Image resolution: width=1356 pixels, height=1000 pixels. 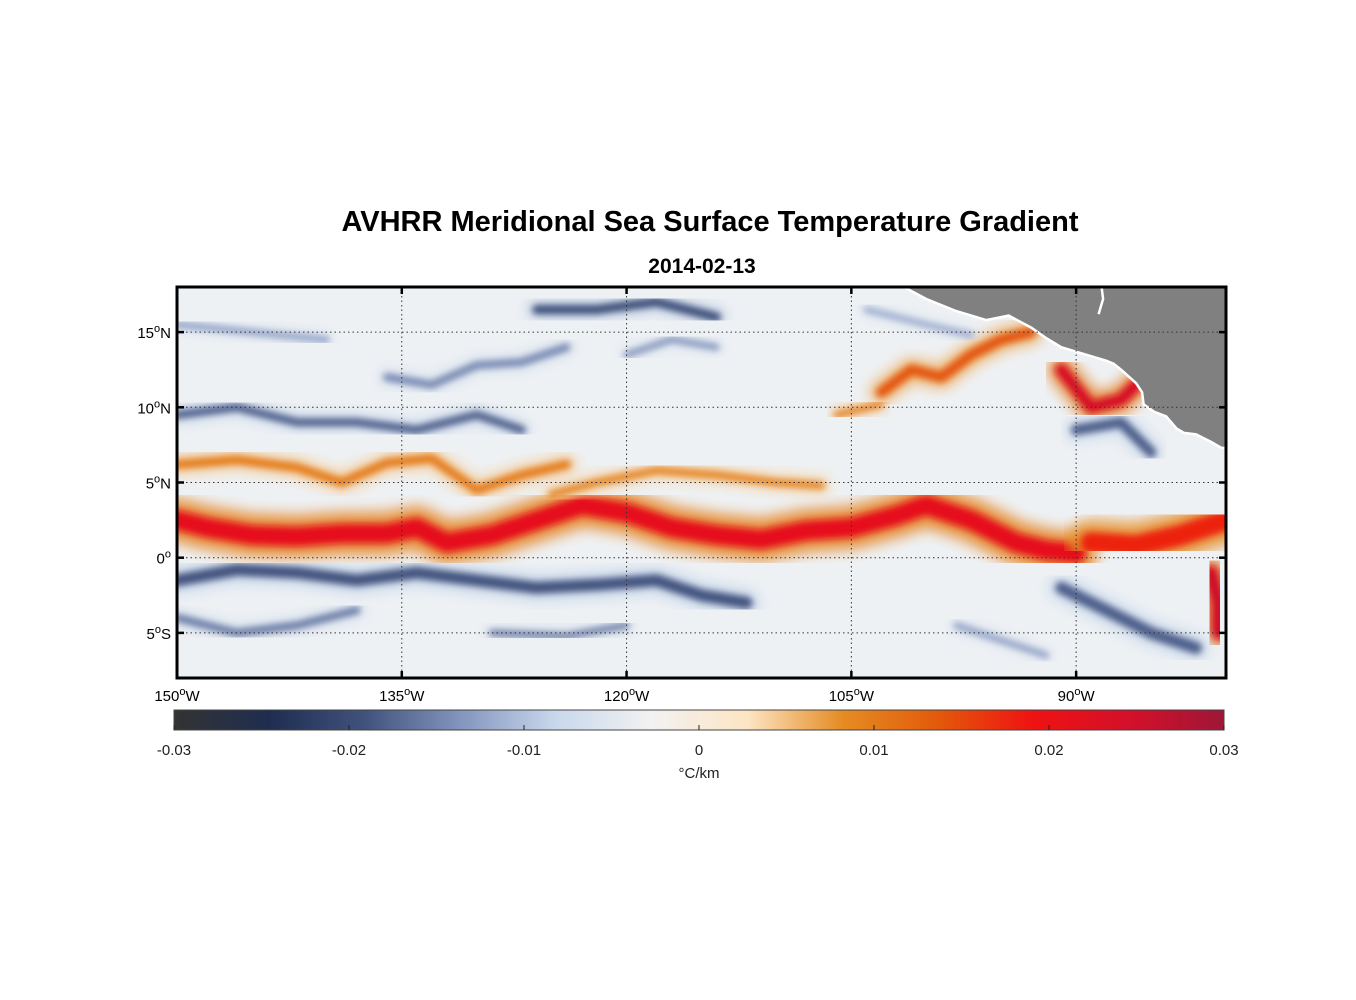 I want to click on lon-tick-label: 90oW, so click(x=1077, y=695).